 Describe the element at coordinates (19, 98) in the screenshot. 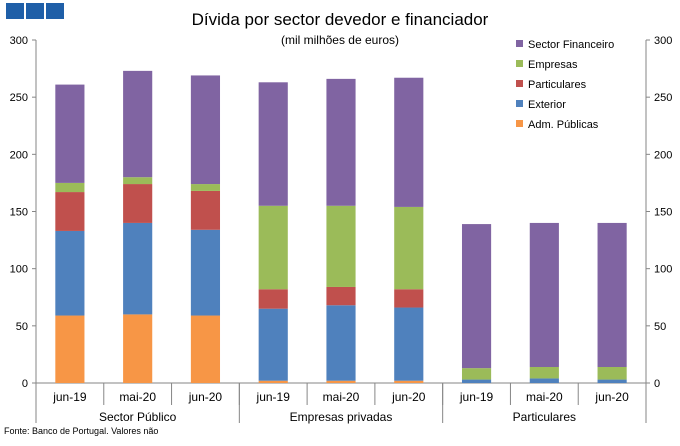

I see `y-tick-label-left: 250` at that location.